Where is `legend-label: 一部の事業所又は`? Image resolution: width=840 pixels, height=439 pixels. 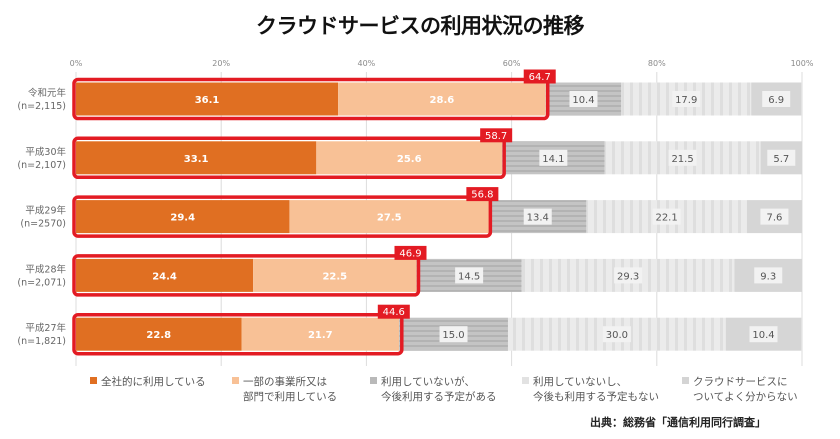
legend-label: 一部の事業所又は is located at coordinates (285, 382).